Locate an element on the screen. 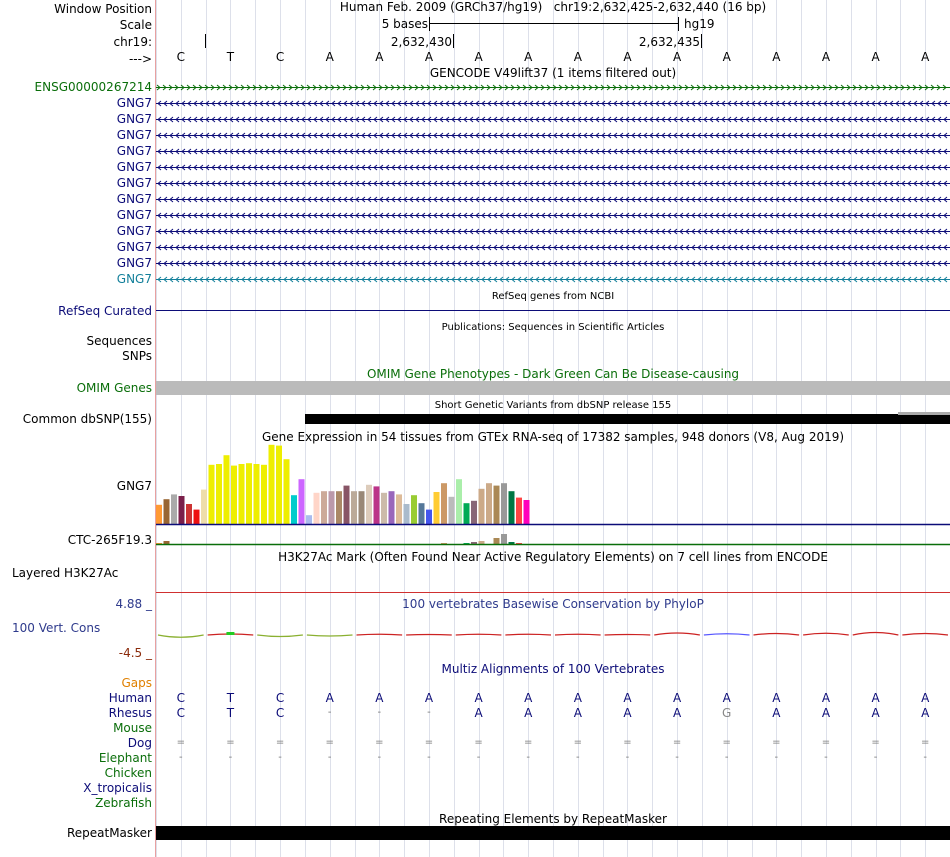 This screenshot has height=857, width=950. gencode-ensg-label: ENSG00000267214 is located at coordinates (93, 87).